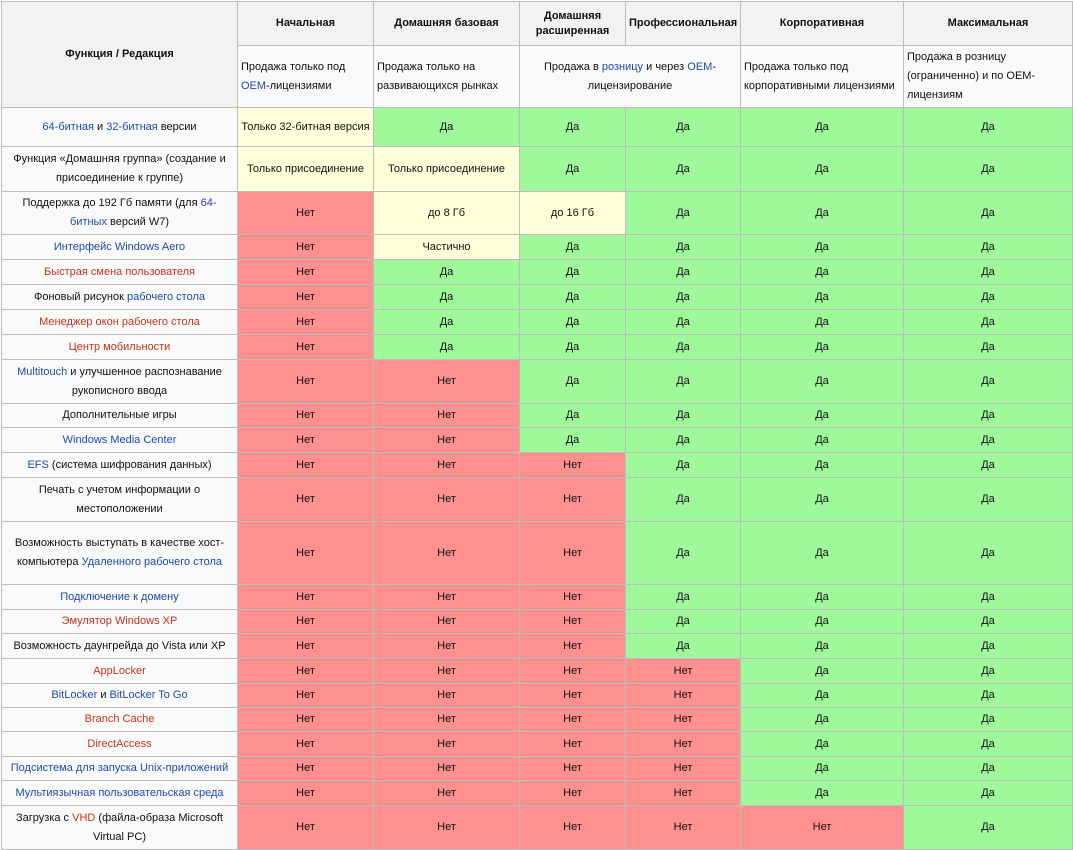 This screenshot has width=1073, height=850. What do you see at coordinates (42, 371) in the screenshot?
I see `feature-link: Multitouch` at bounding box center [42, 371].